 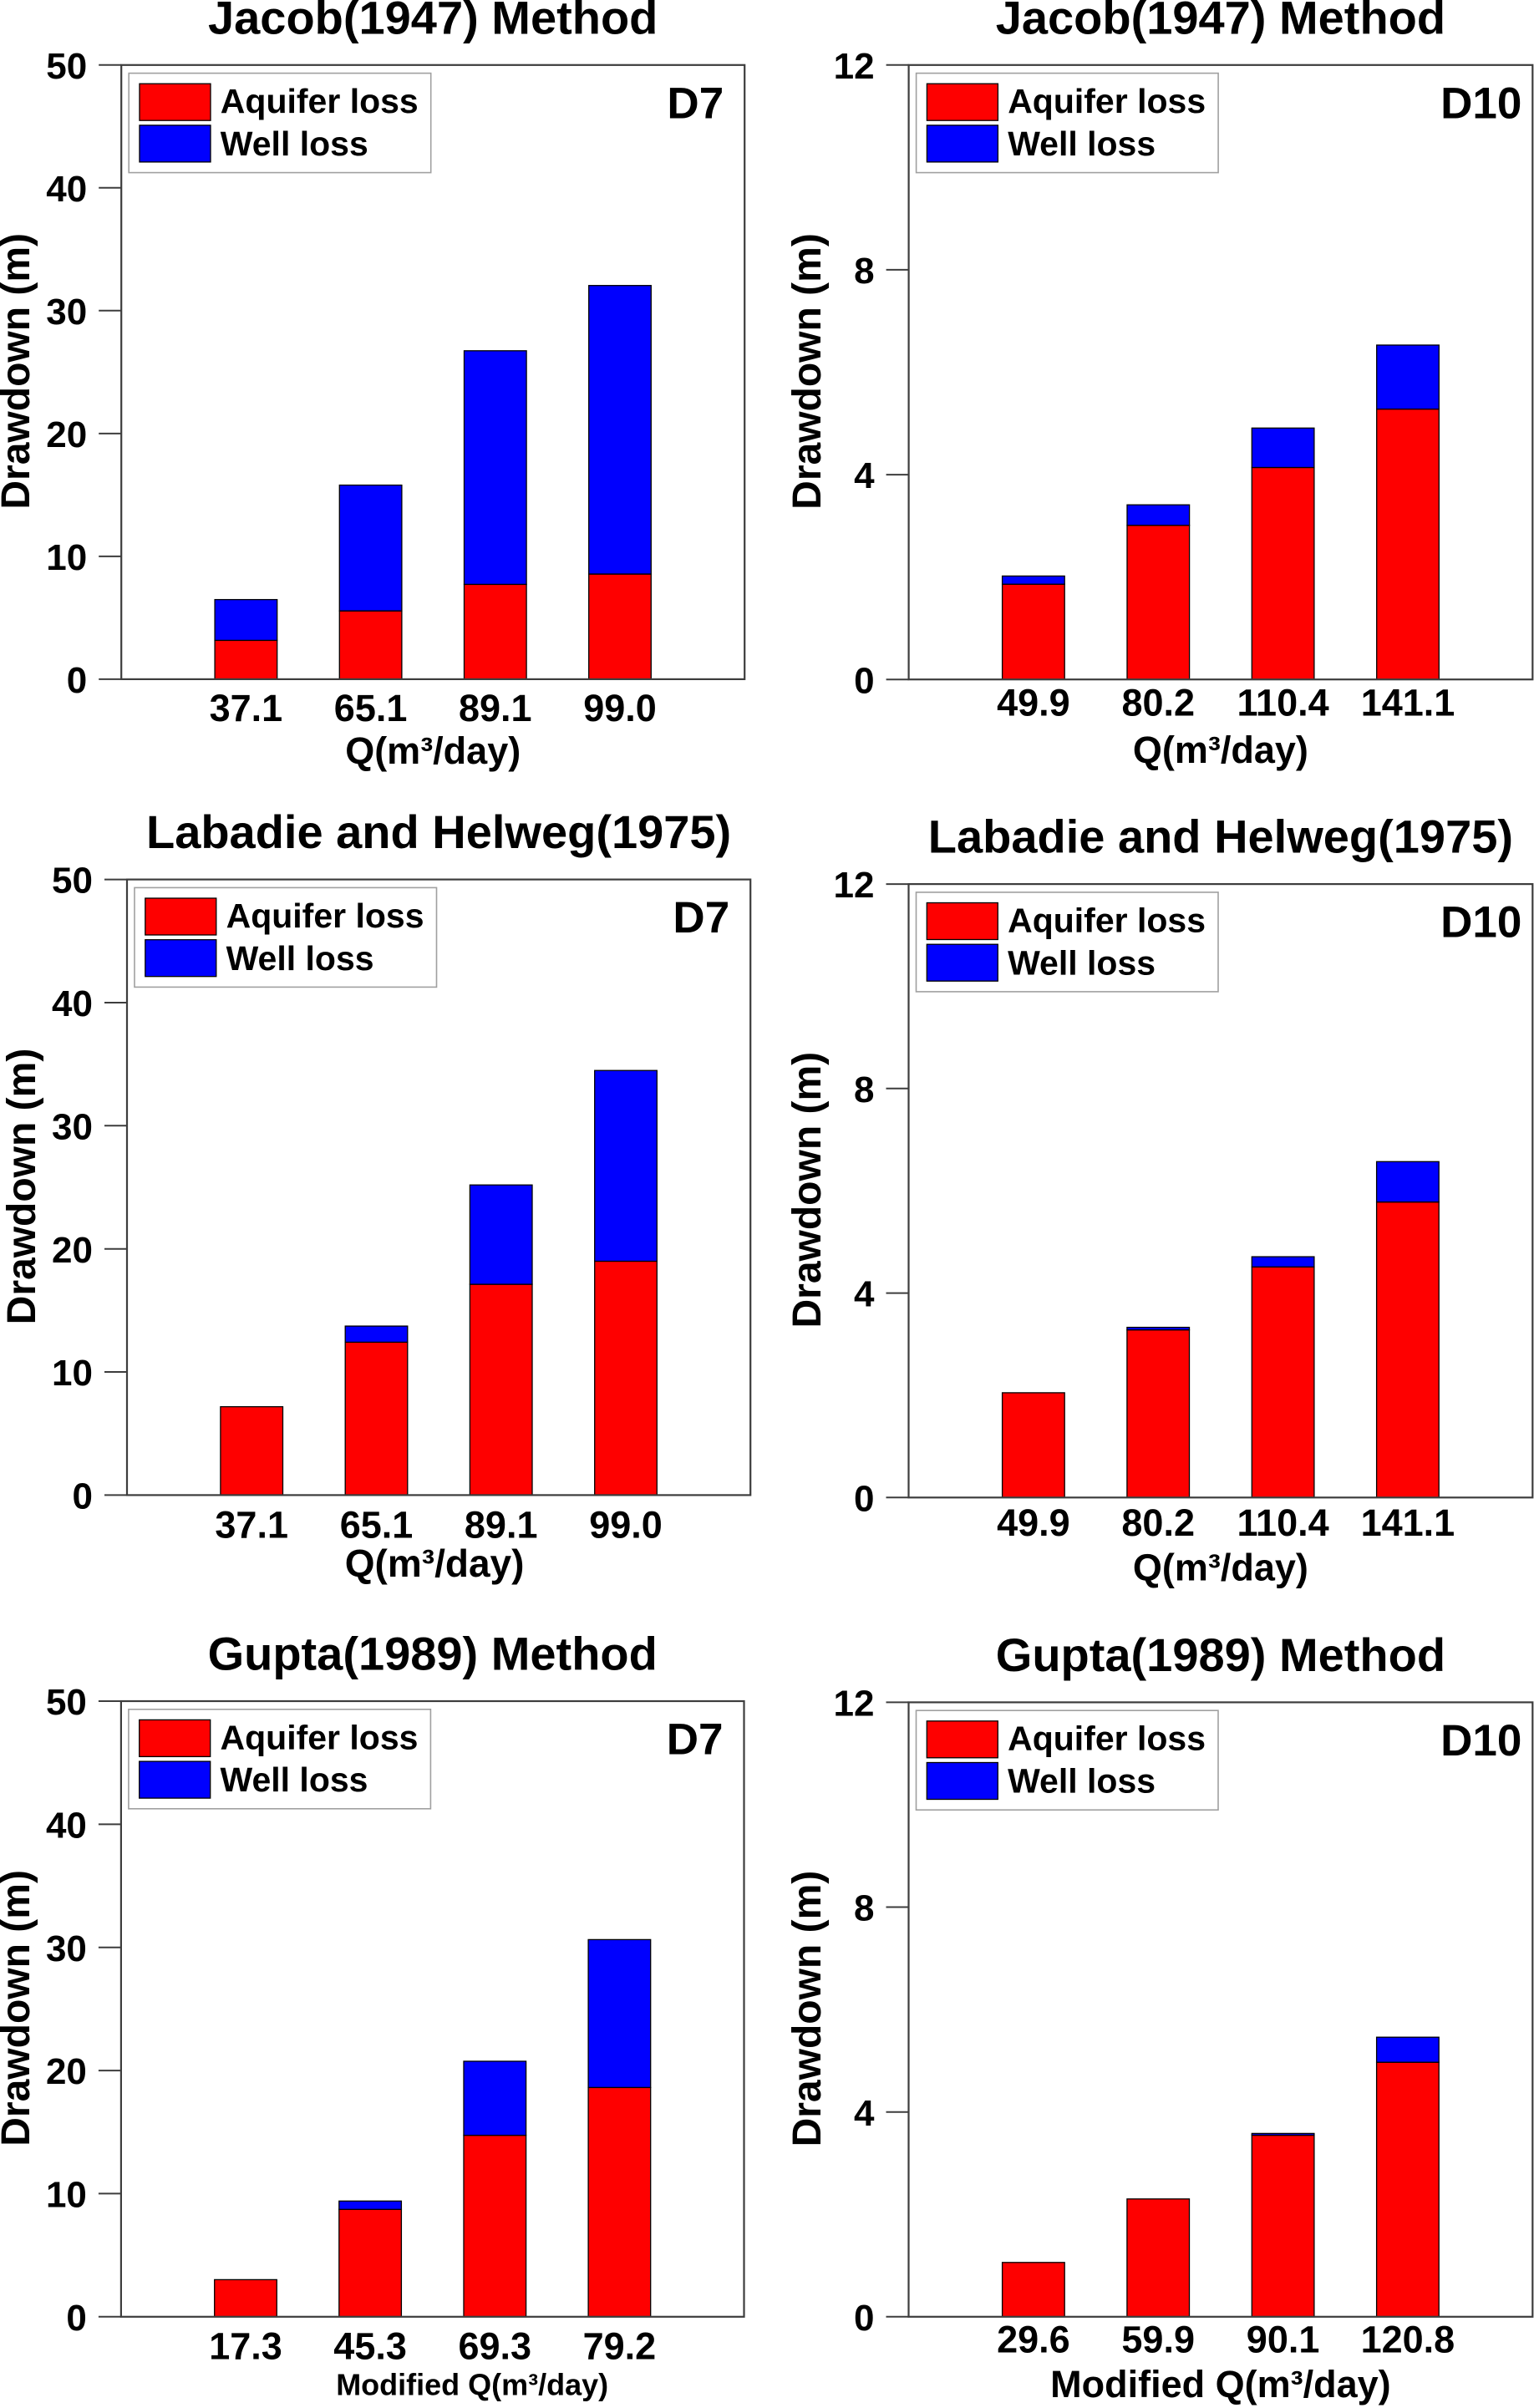 What do you see at coordinates (1408, 2339) in the screenshot?
I see `svg-text: 120.8` at bounding box center [1408, 2339].